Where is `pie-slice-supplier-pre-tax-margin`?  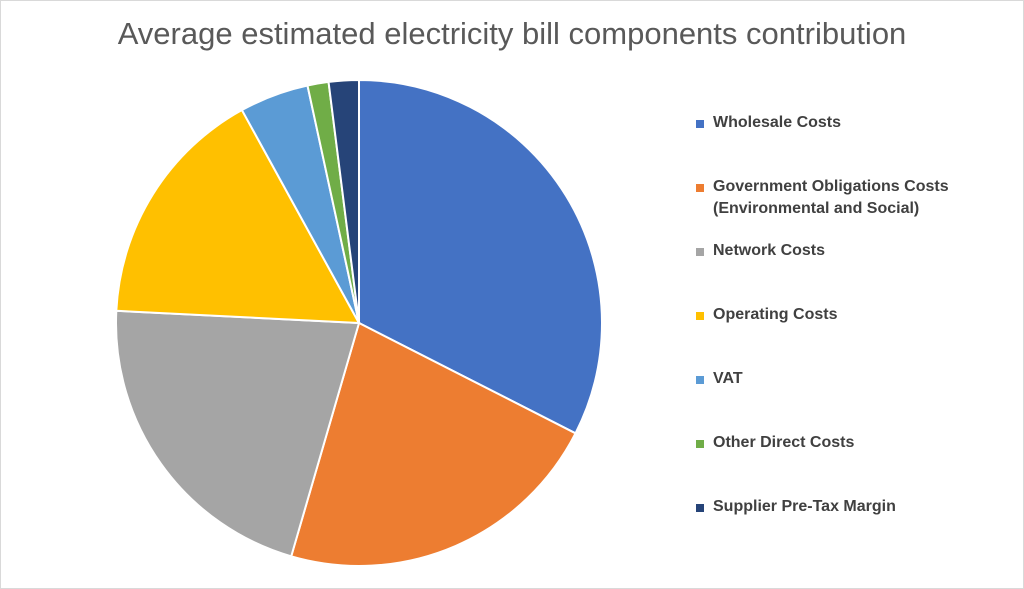 pie-slice-supplier-pre-tax-margin is located at coordinates (343, 201).